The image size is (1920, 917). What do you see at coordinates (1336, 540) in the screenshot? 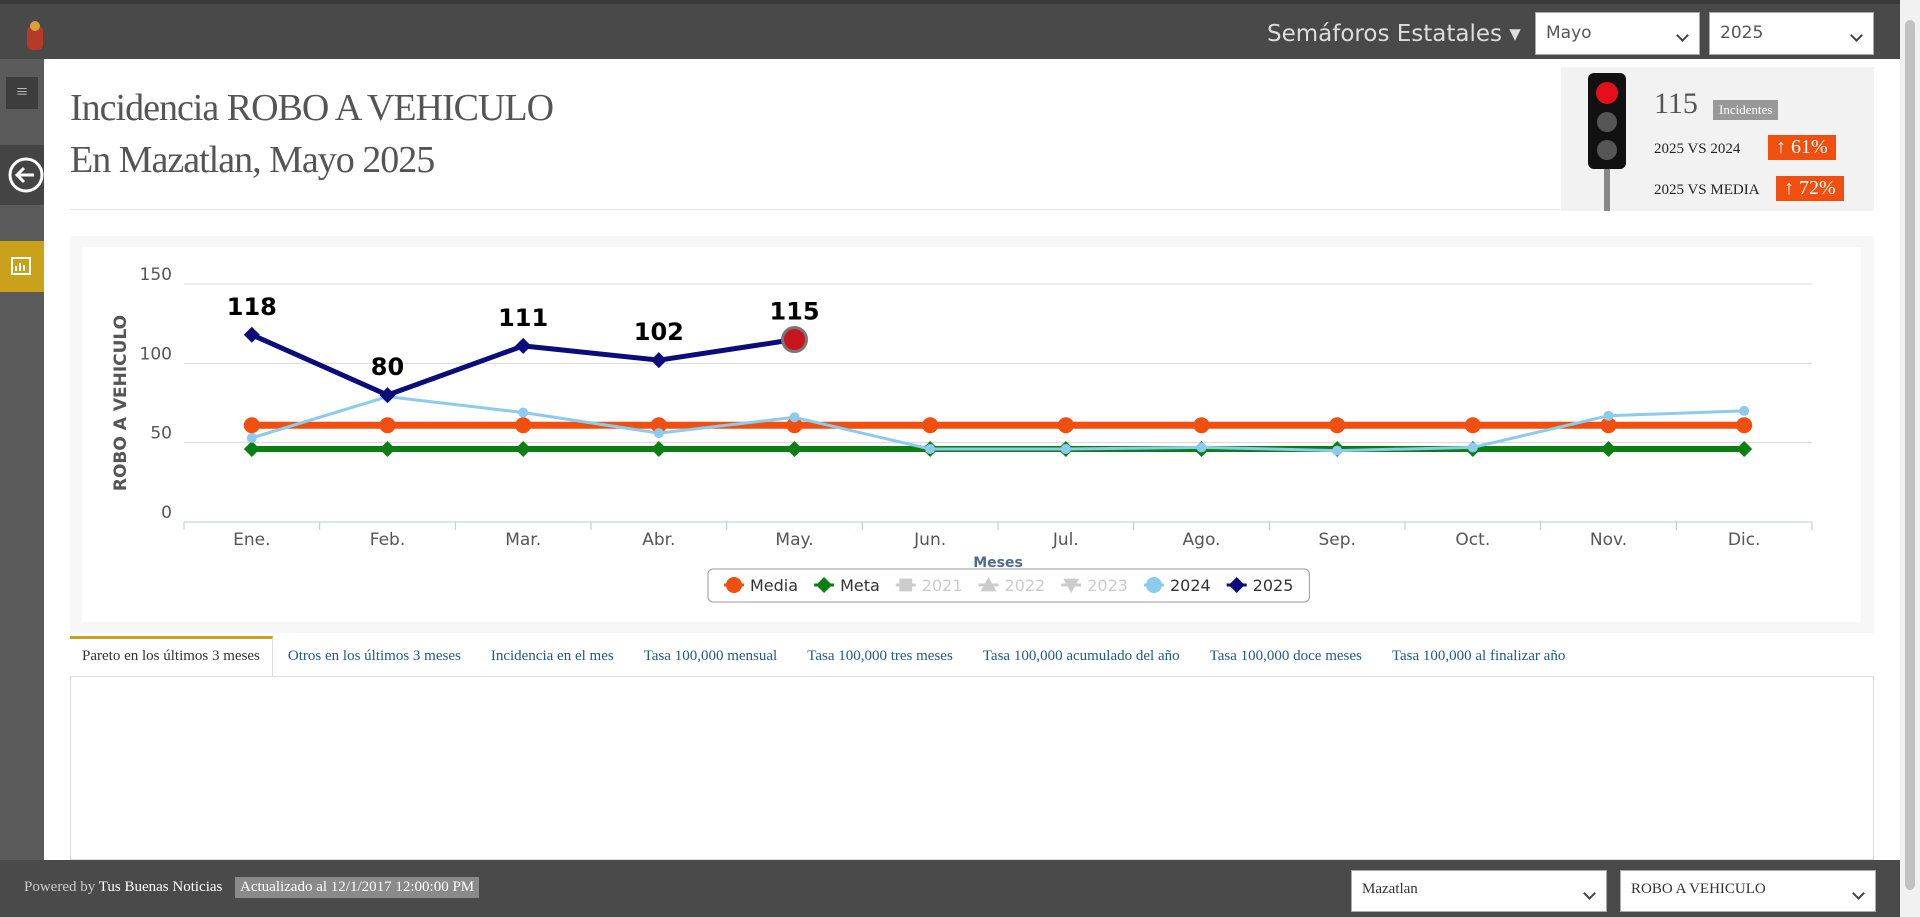
I see `x-tick-label: Sep.` at bounding box center [1336, 540].